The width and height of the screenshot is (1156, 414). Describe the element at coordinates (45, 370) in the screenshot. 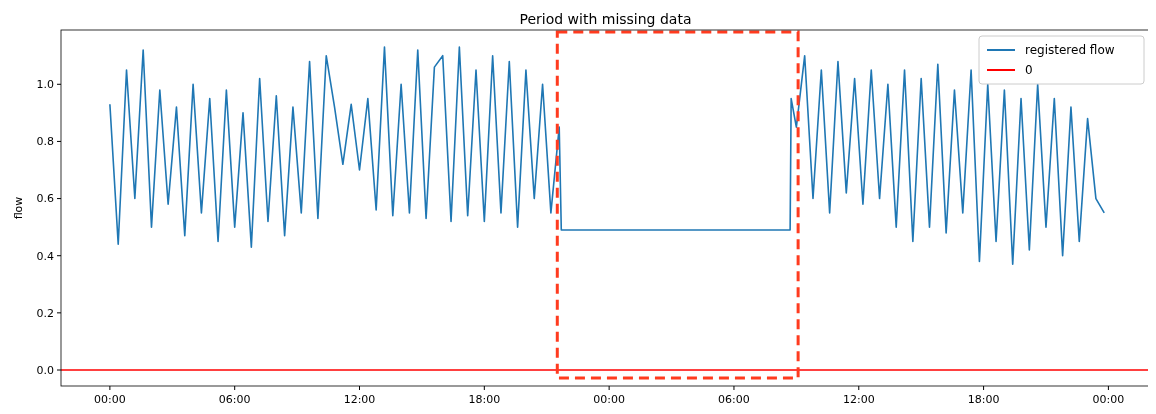

I see `y-tick-label: 0.0` at that location.